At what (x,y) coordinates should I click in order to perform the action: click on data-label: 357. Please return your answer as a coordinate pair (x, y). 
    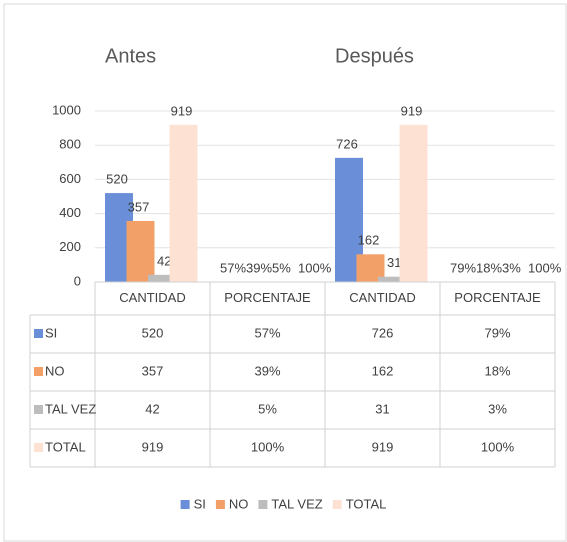
    Looking at the image, I should click on (139, 206).